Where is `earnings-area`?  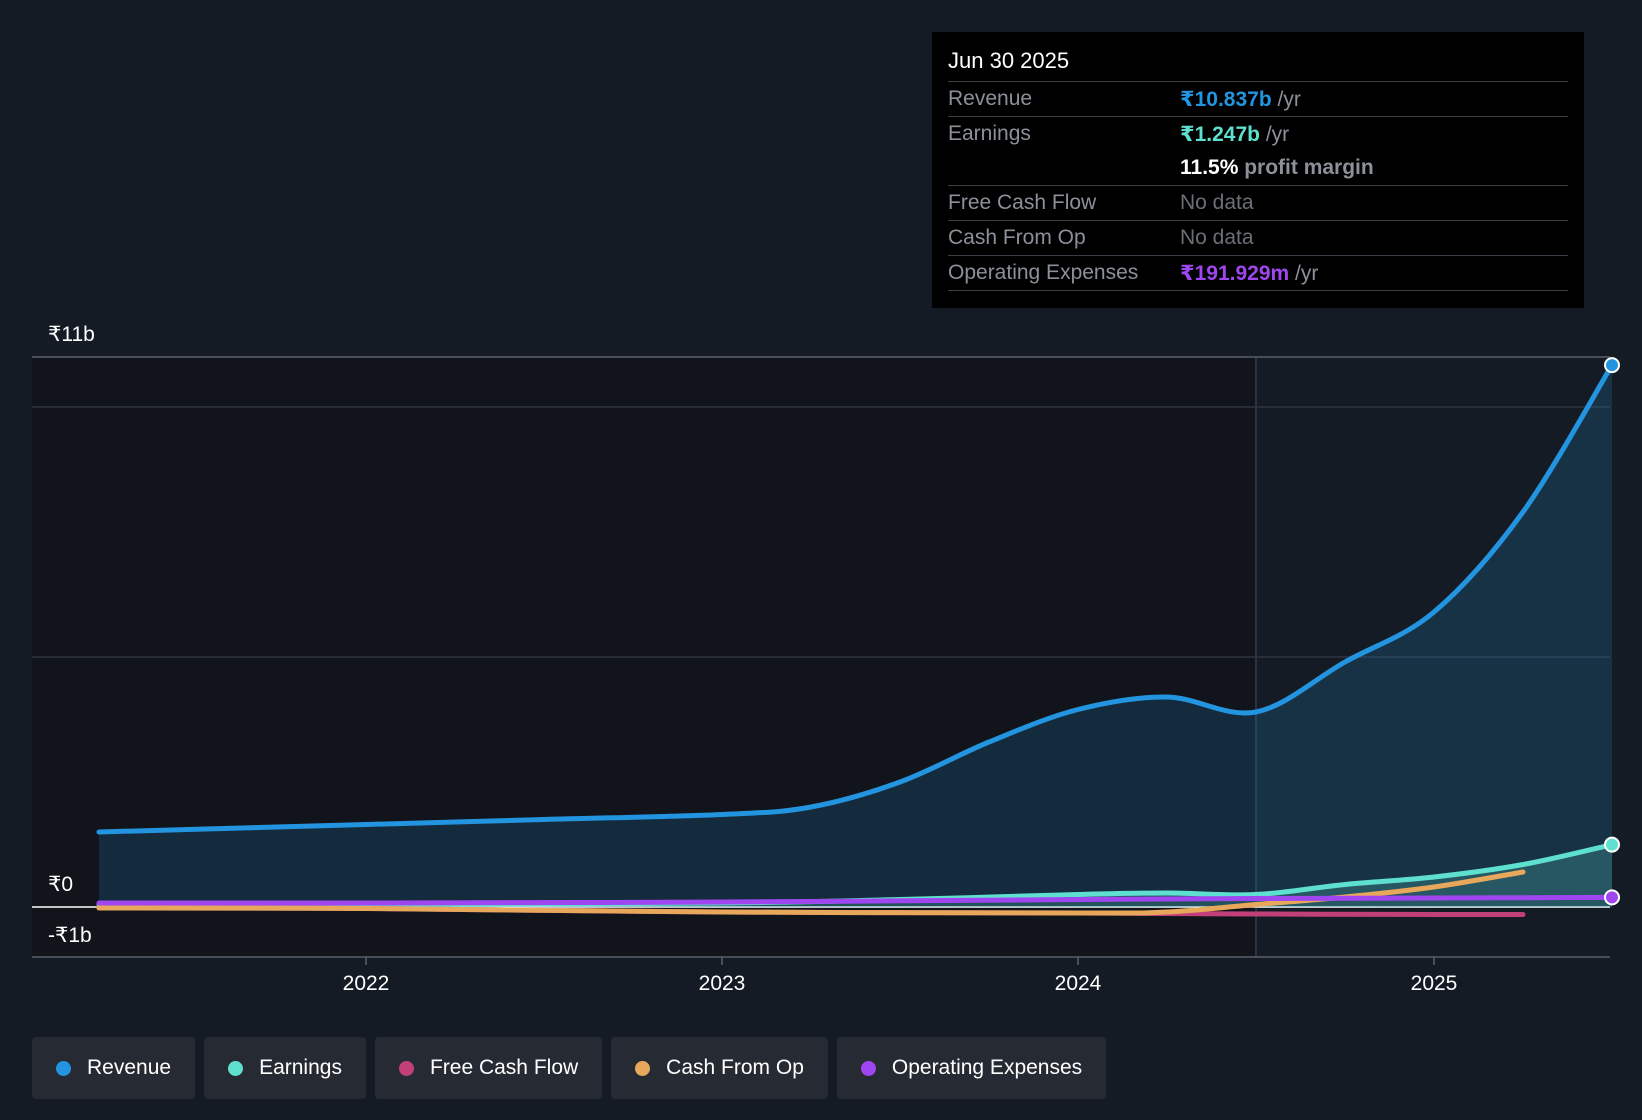 earnings-area is located at coordinates (855, 875).